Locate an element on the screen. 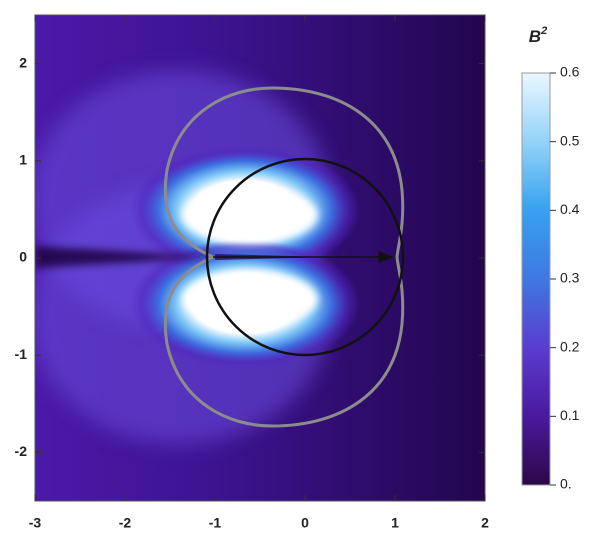 Image resolution: width=599 pixels, height=550 pixels. x-tick-label: -2 is located at coordinates (125, 523).